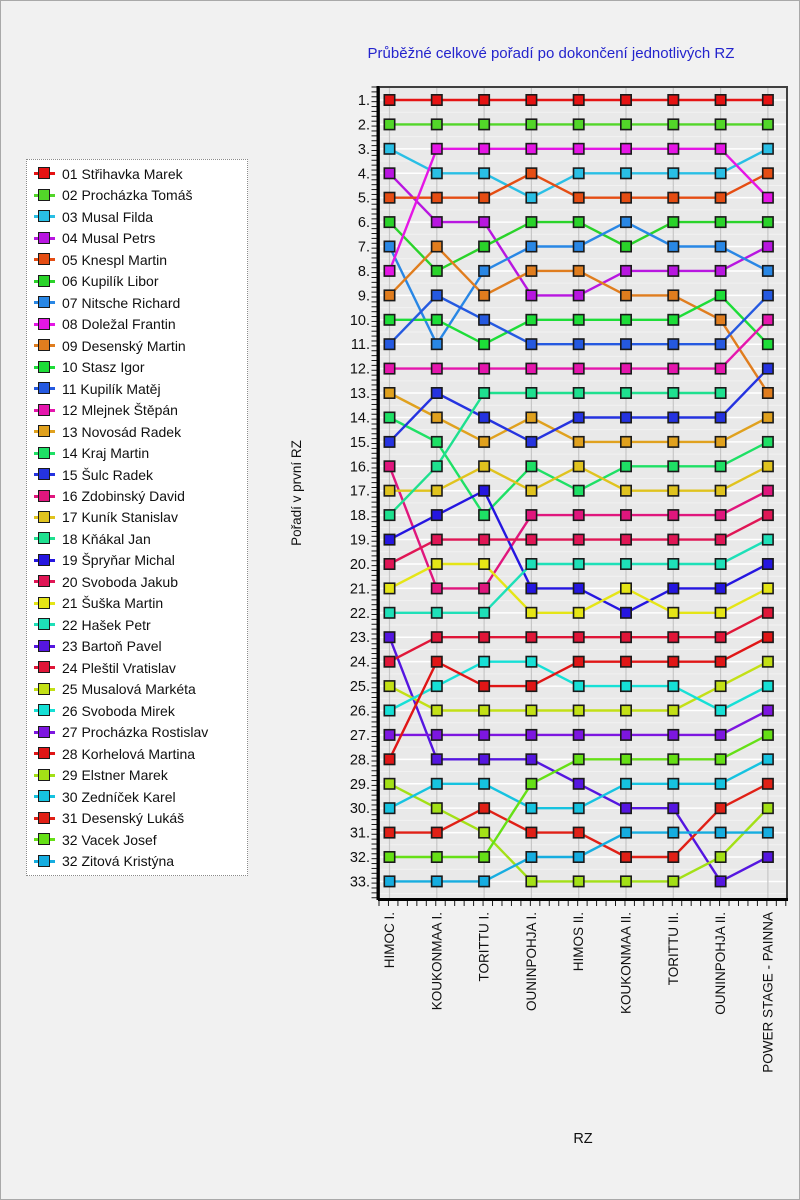 The width and height of the screenshot is (800, 1200). Describe the element at coordinates (360, 370) in the screenshot. I see `y-tick-label: 12.` at that location.